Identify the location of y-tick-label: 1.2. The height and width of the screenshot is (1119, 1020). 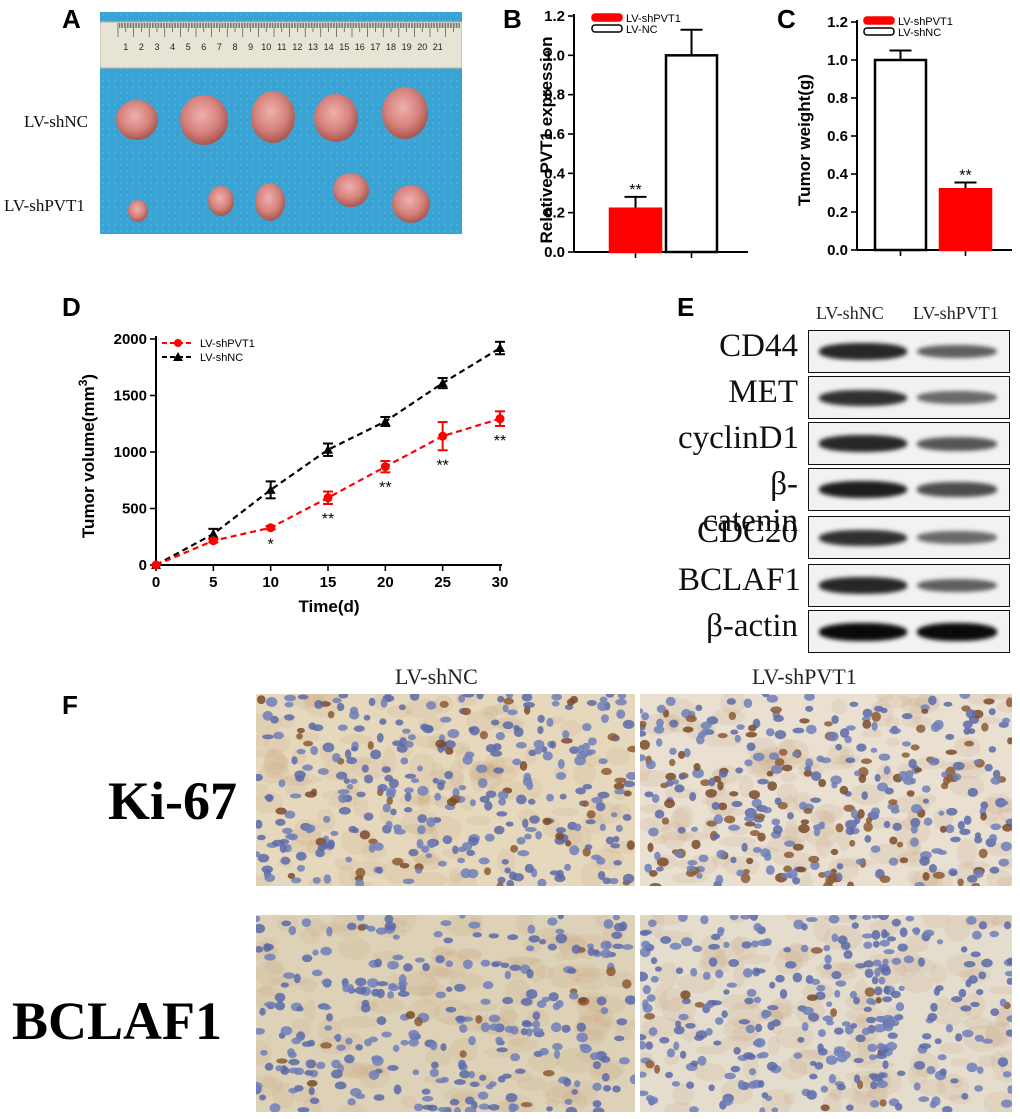
(554, 16).